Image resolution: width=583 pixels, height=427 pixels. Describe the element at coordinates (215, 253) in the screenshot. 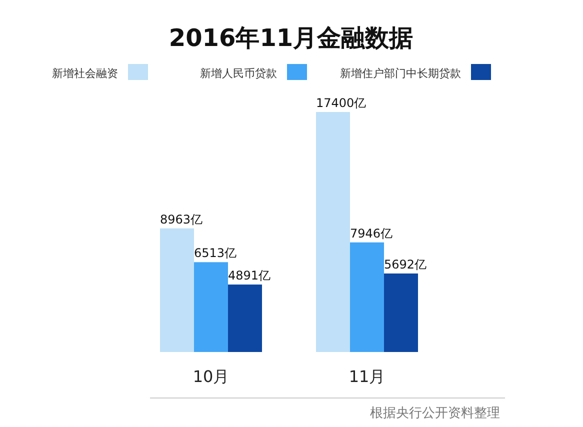

I see `data-label: 6513亿` at that location.